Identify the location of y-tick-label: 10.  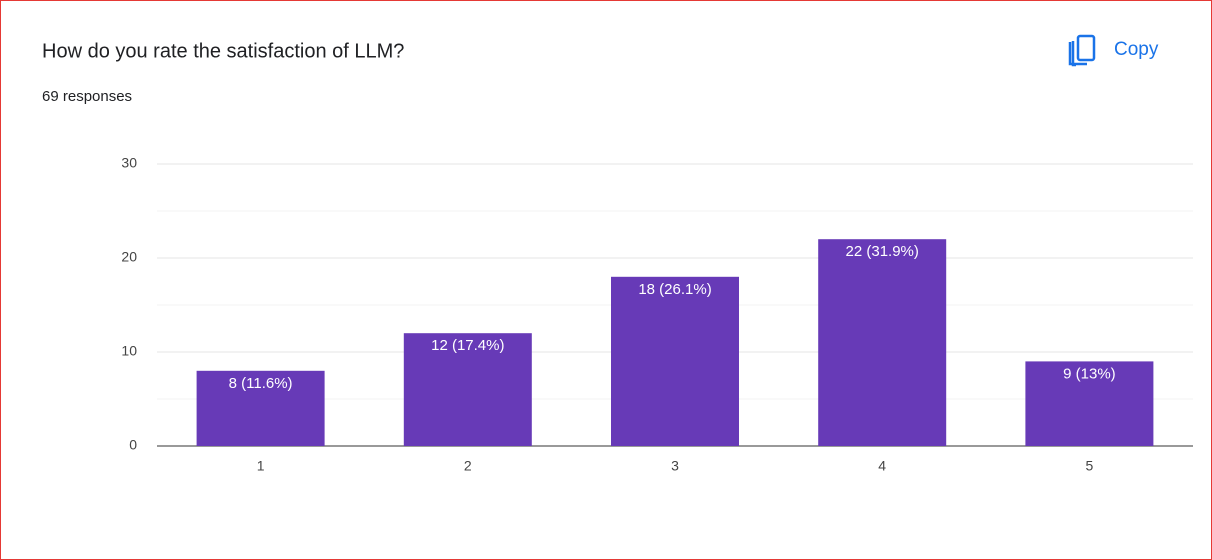
(129, 351).